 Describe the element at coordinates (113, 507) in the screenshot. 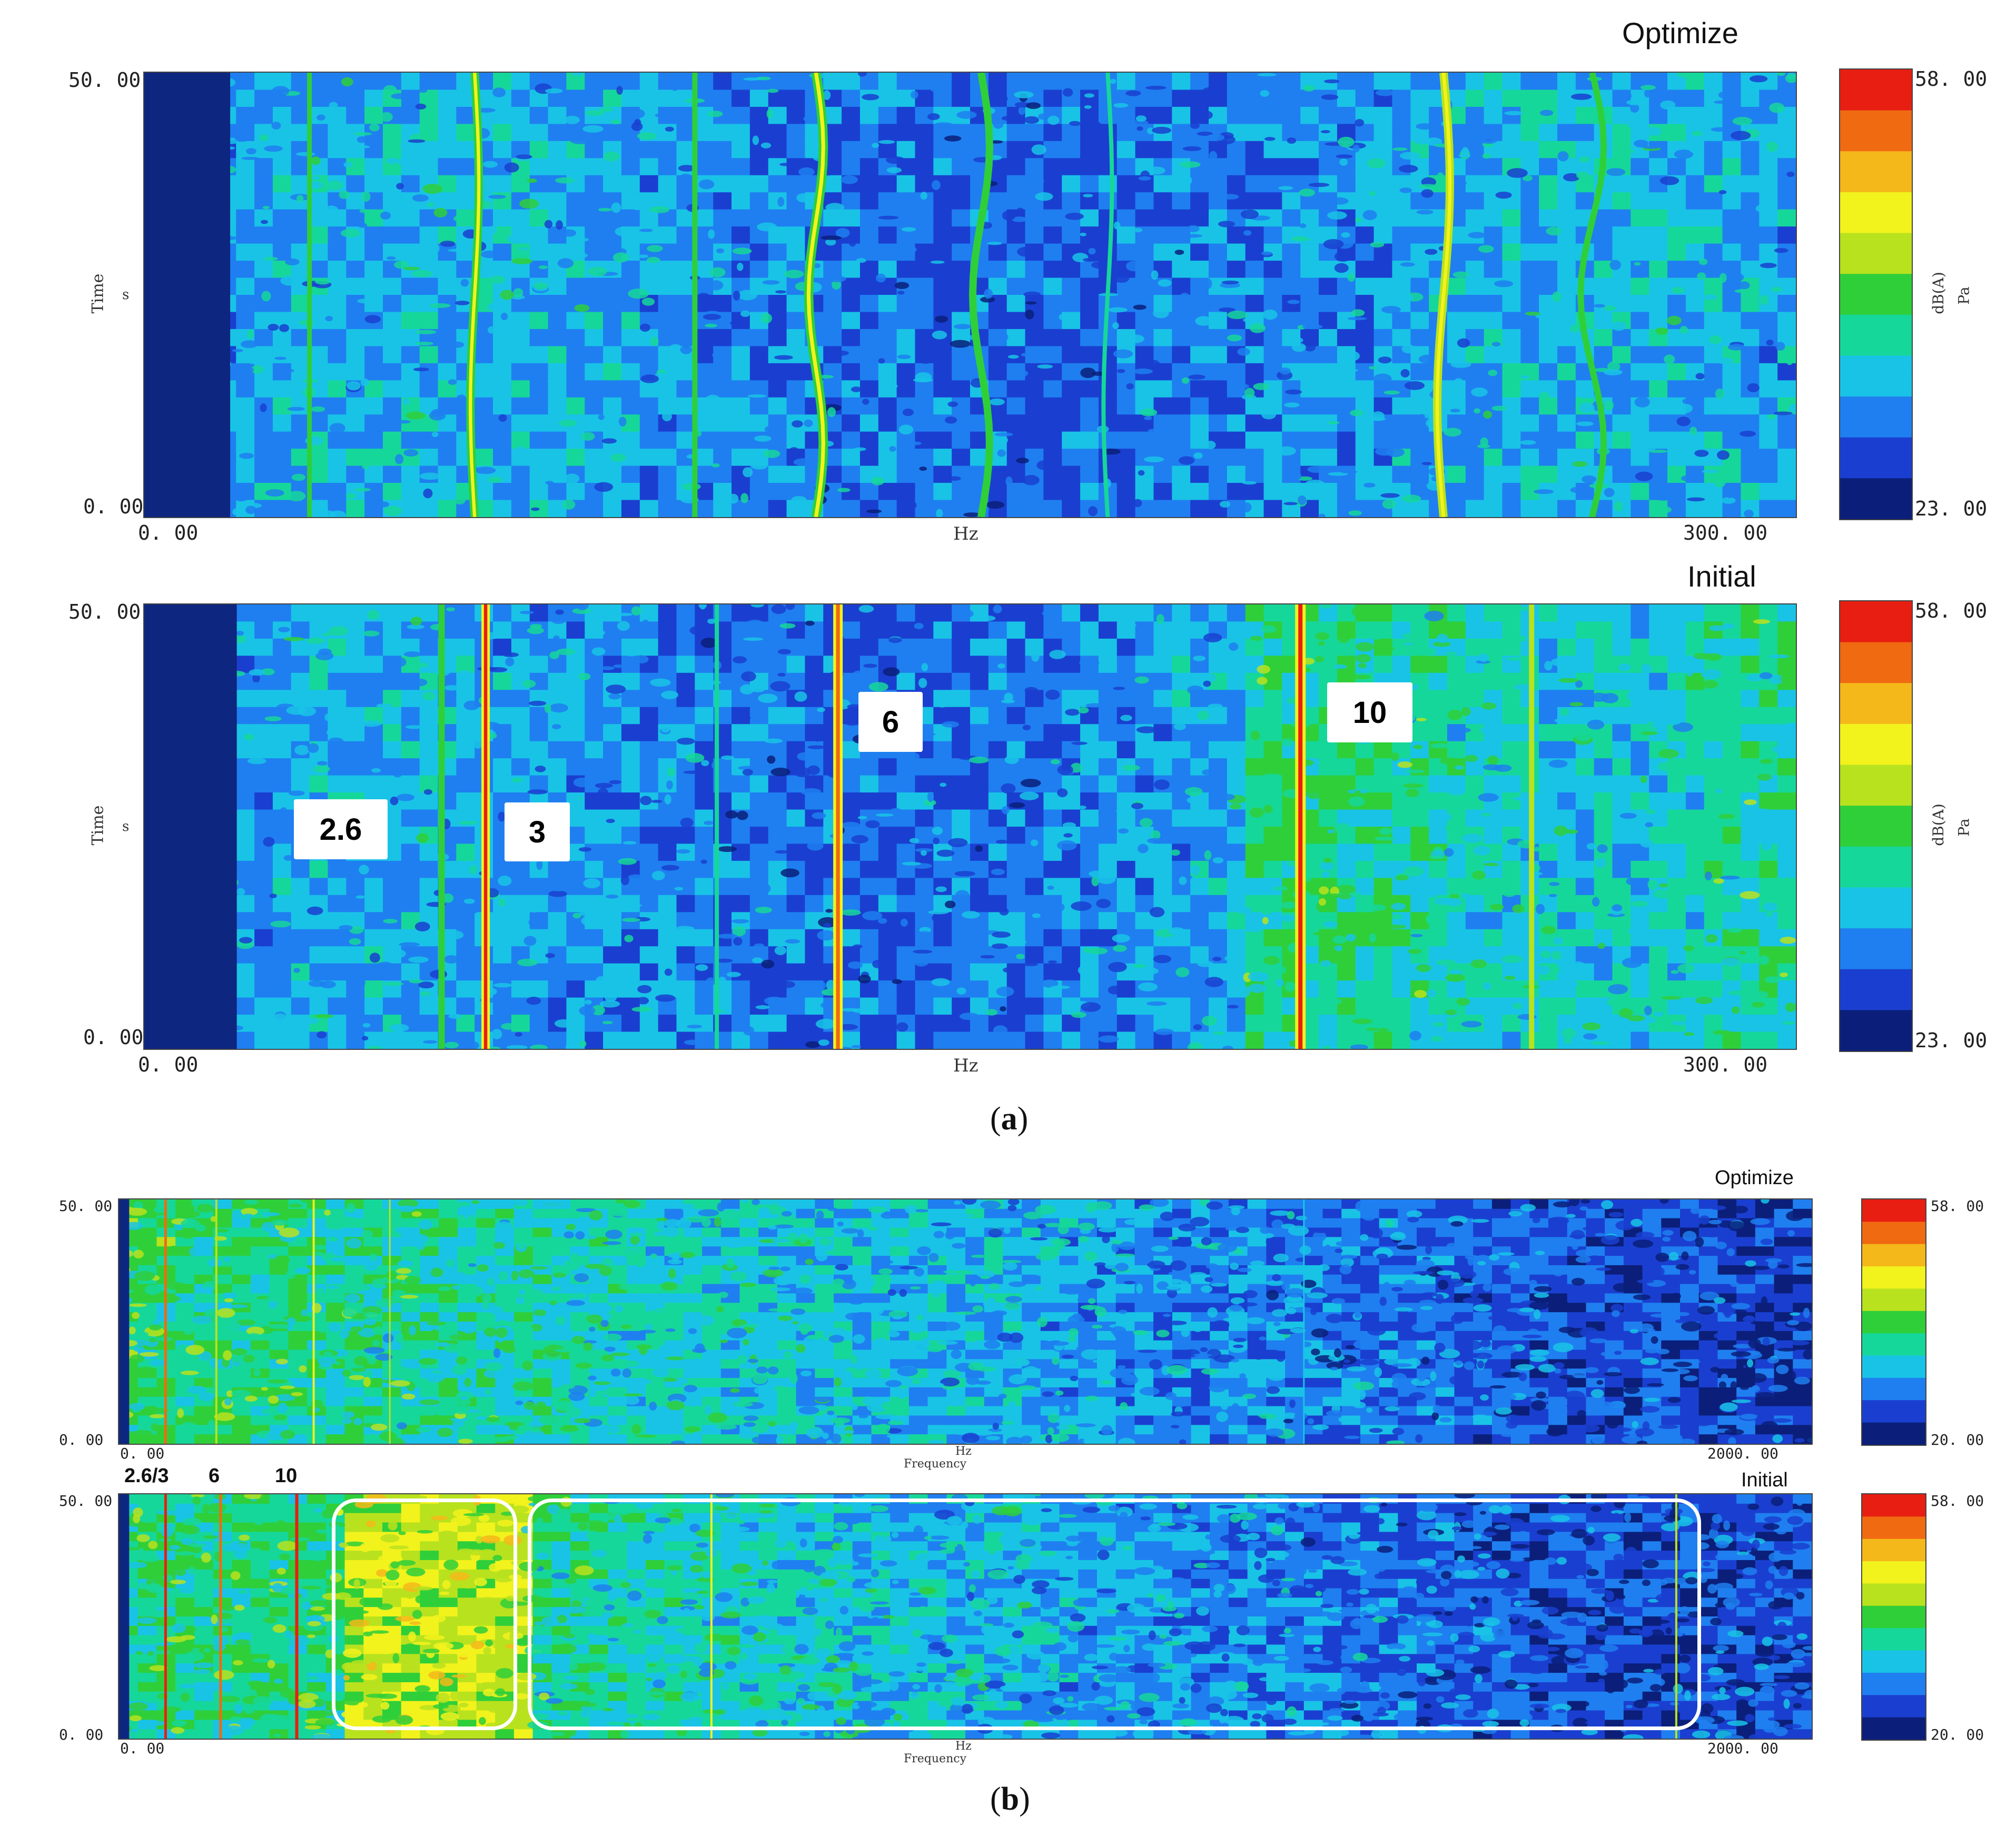

I see `a1-ytick-bottom: 0. 00` at that location.